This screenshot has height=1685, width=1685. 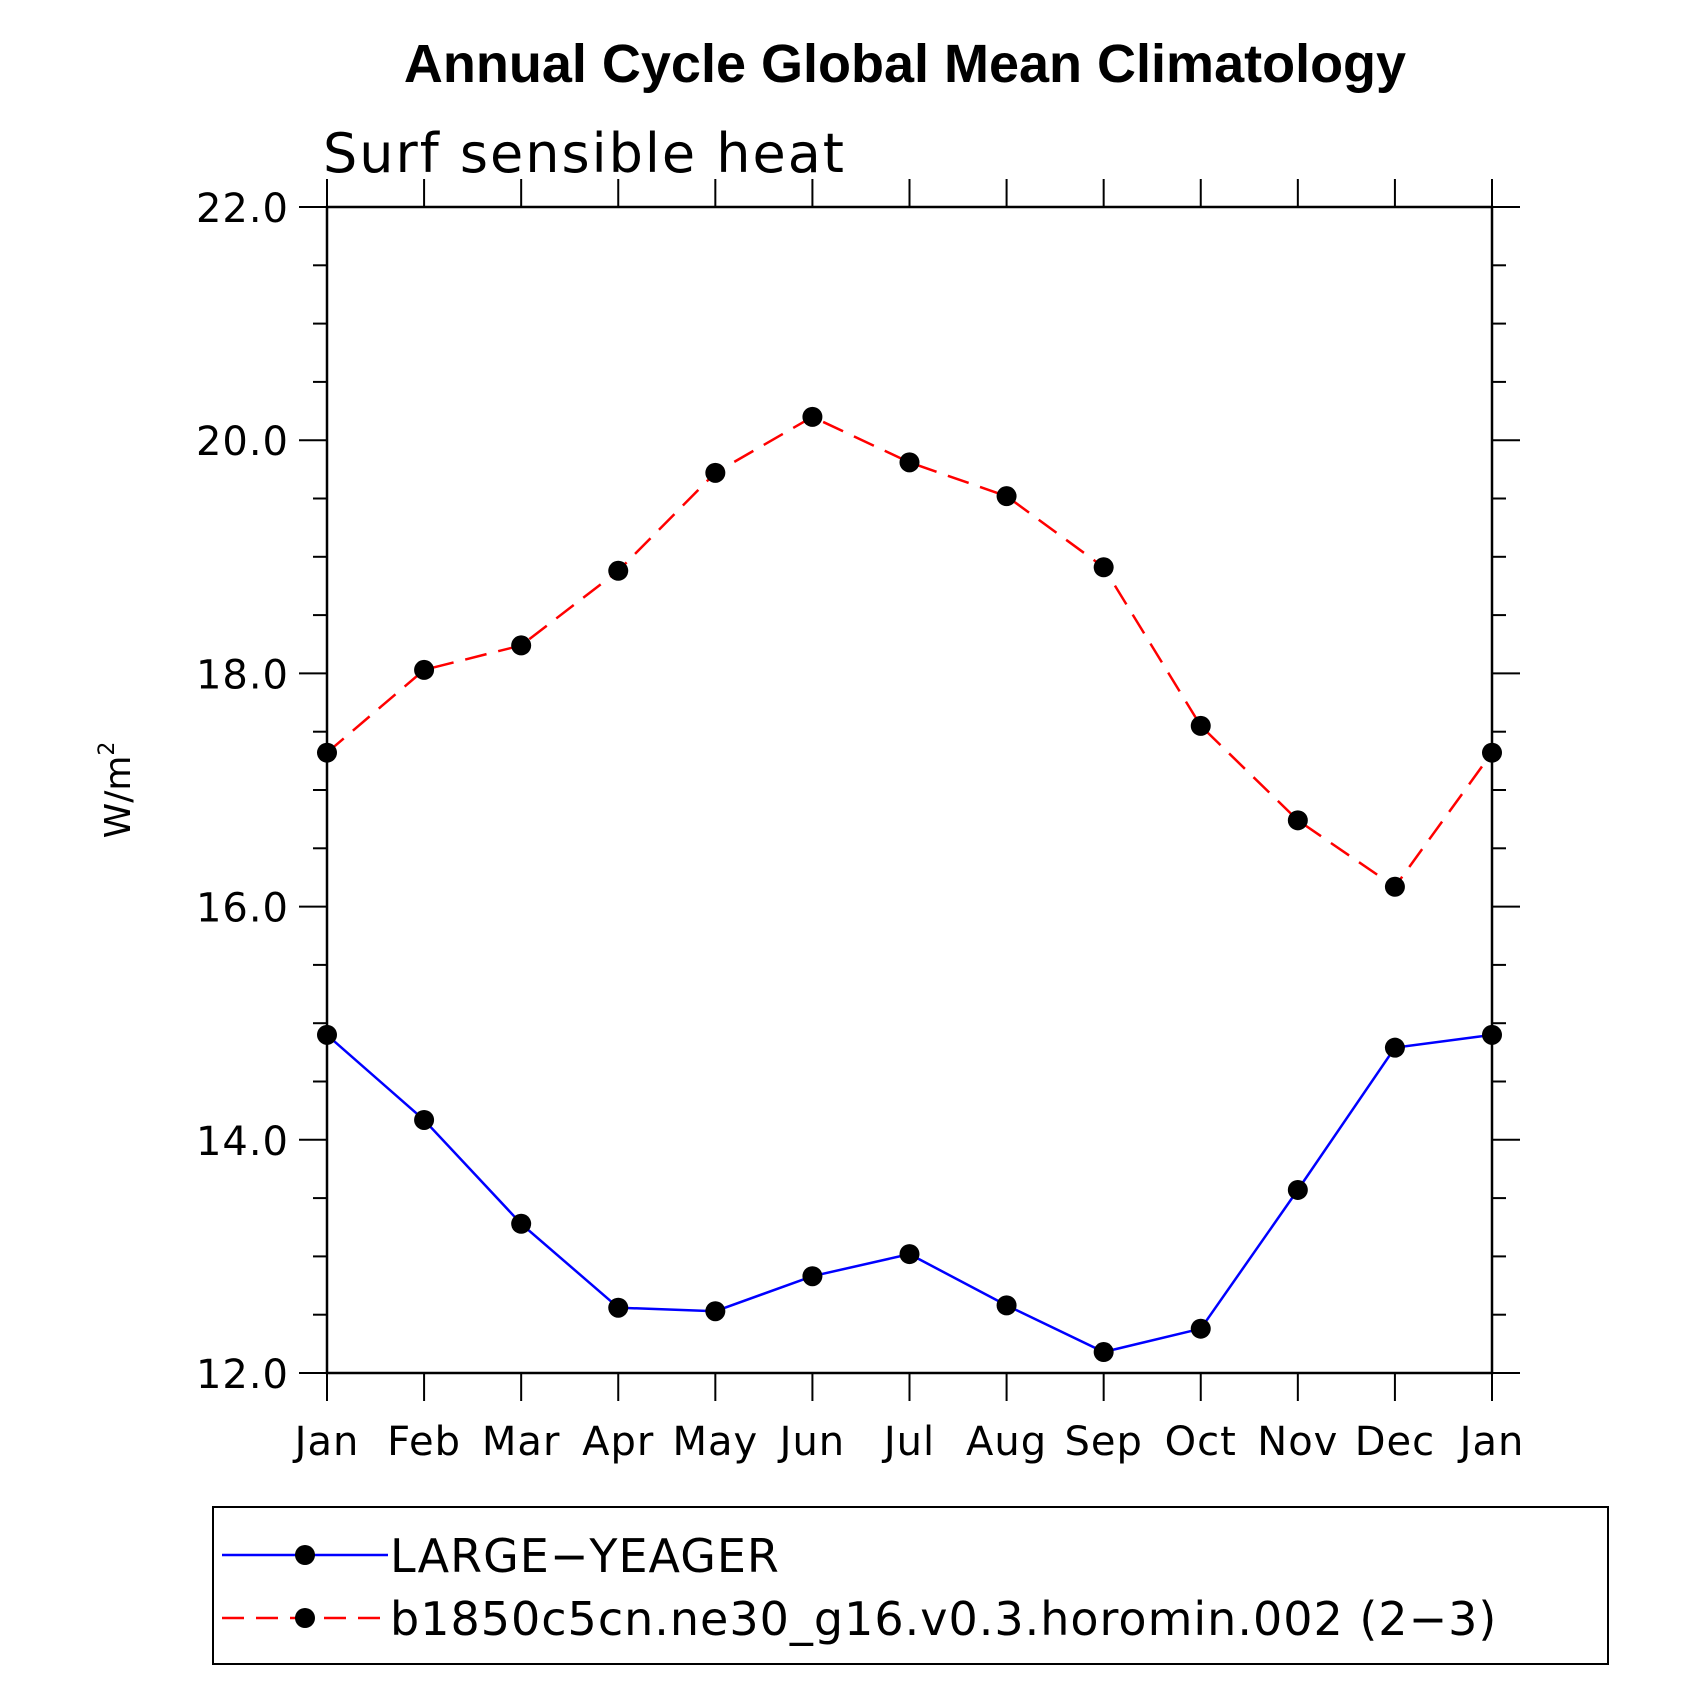 What do you see at coordinates (584, 153) in the screenshot?
I see `chart-subtitle: Surf sensible heat` at bounding box center [584, 153].